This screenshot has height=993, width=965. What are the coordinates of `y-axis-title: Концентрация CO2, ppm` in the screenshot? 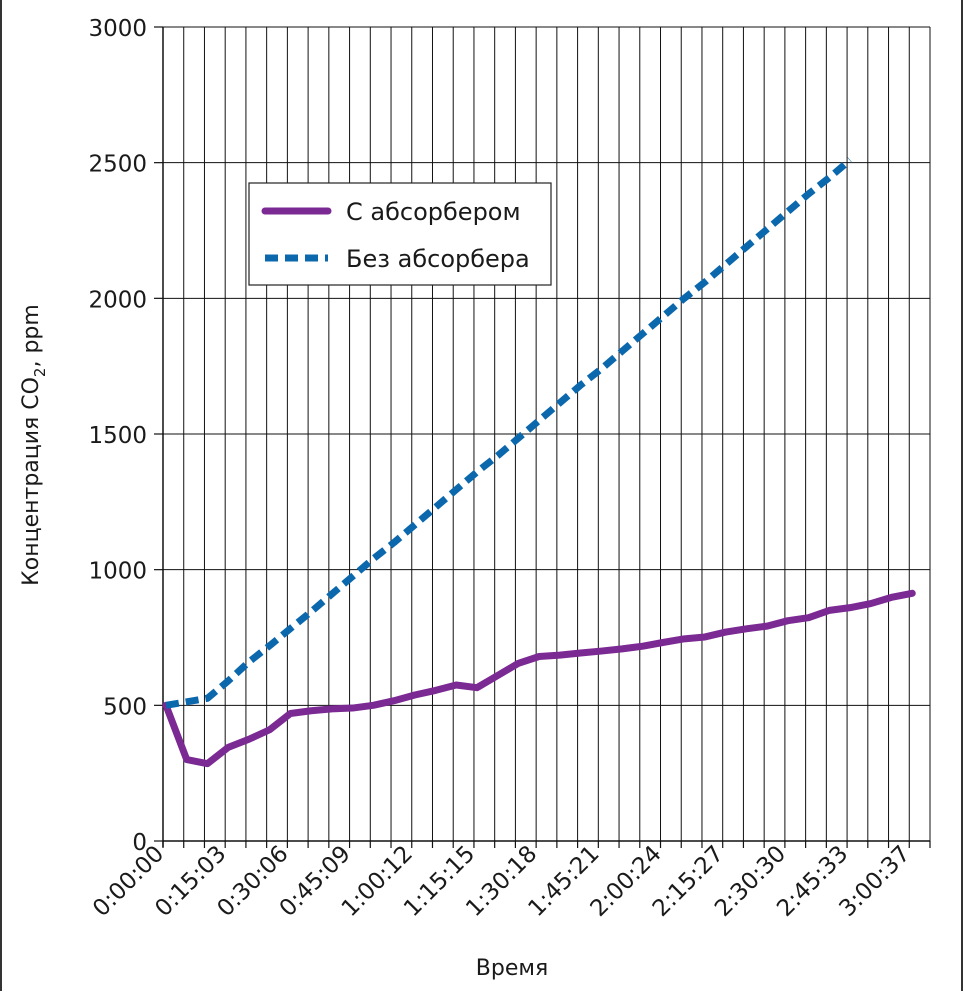 It's located at (34, 445).